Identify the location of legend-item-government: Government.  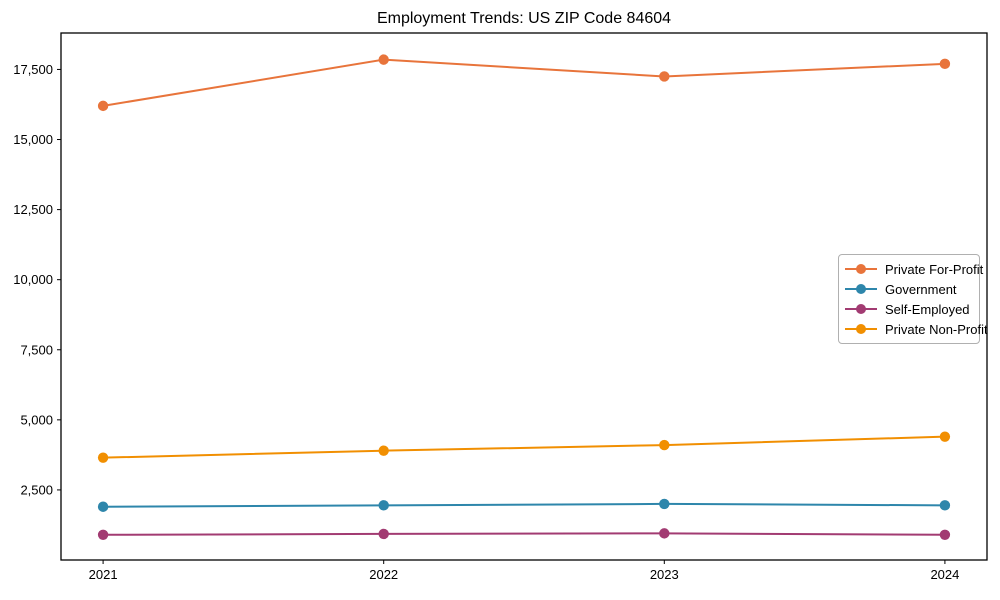
(909, 289).